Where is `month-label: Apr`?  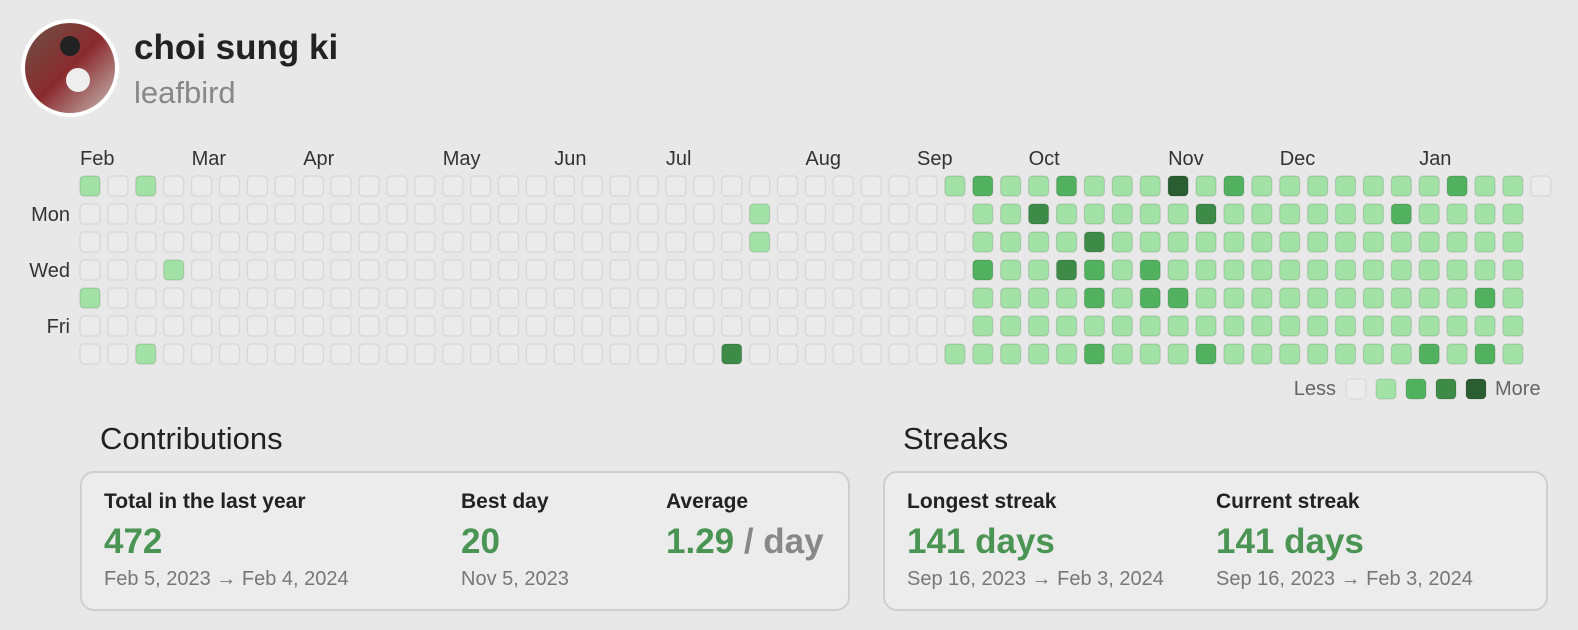 month-label: Apr is located at coordinates (318, 159).